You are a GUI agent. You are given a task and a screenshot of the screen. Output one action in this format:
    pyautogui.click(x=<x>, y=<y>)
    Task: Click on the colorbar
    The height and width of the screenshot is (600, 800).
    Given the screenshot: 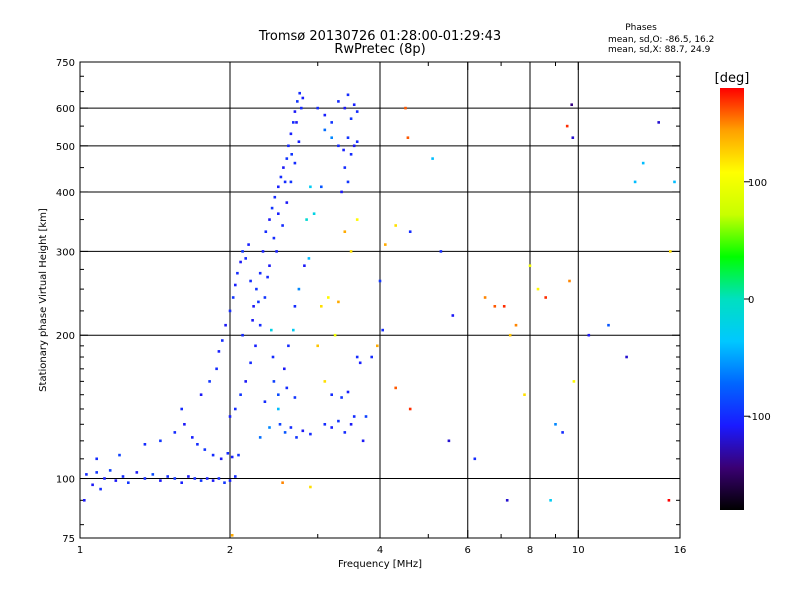 What is the action you would take?
    pyautogui.click(x=732, y=299)
    